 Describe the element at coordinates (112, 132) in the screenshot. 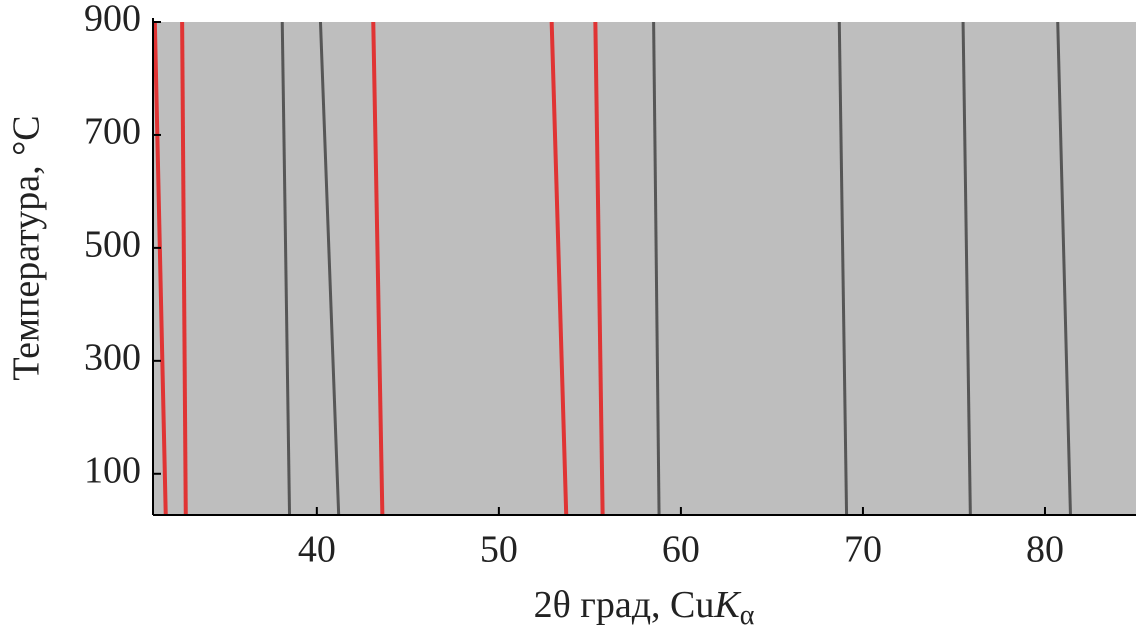

I see `y-tick-label: 700` at that location.